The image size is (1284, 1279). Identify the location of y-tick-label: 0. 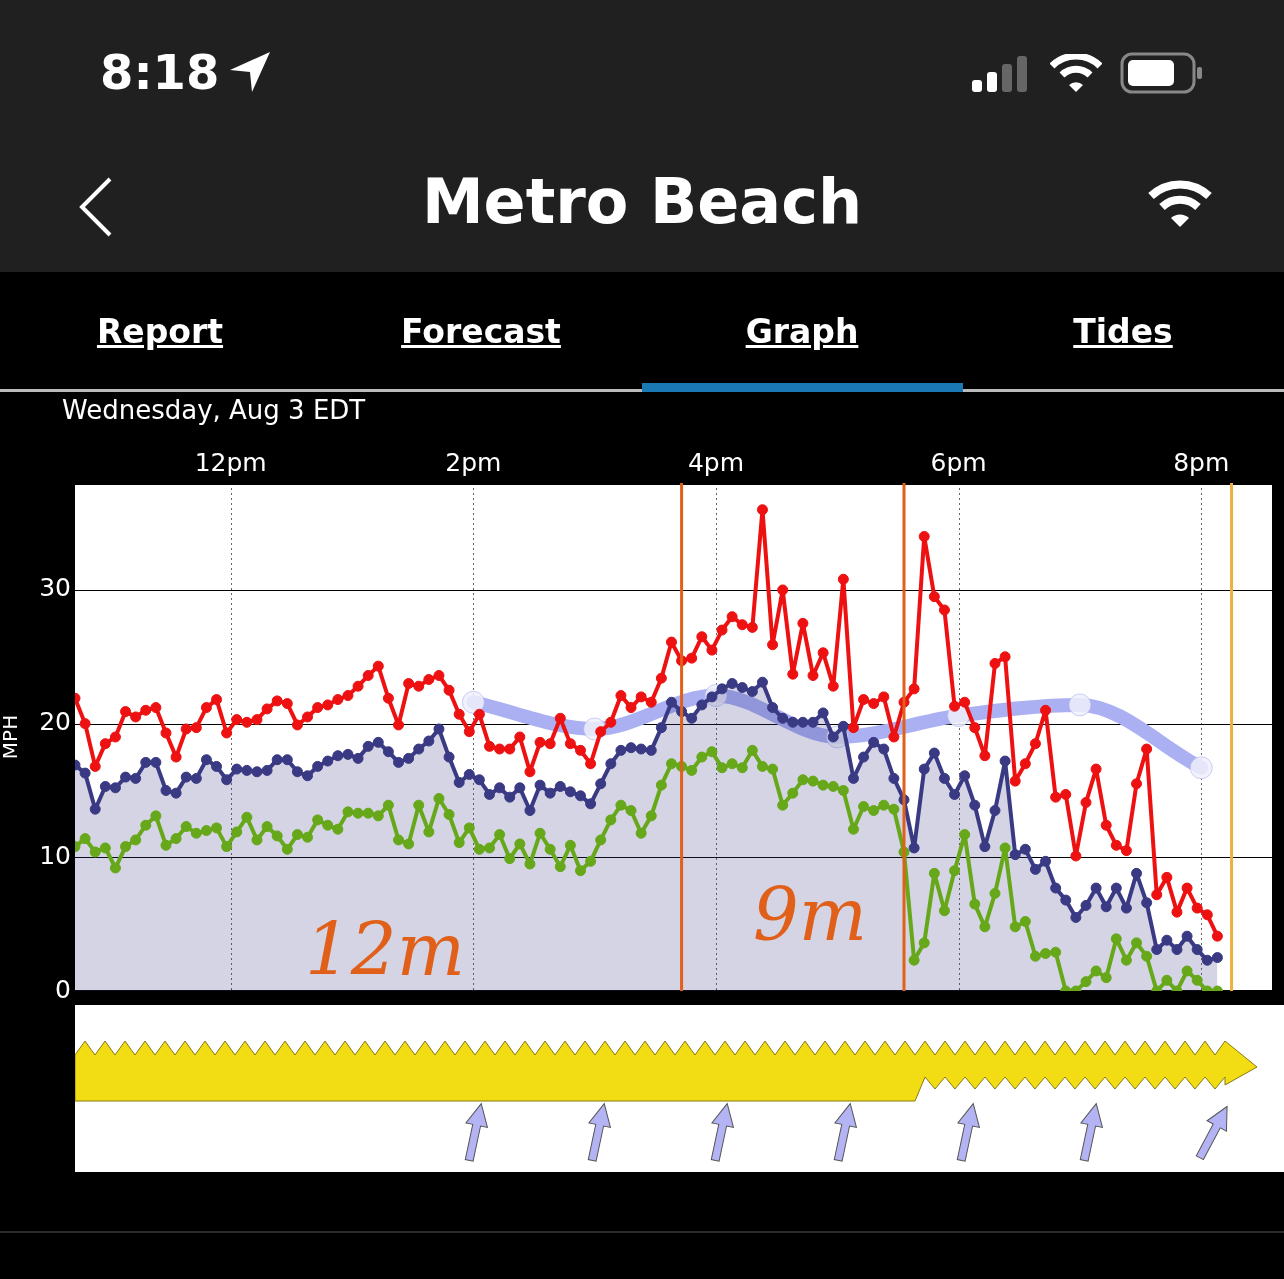
(63, 989).